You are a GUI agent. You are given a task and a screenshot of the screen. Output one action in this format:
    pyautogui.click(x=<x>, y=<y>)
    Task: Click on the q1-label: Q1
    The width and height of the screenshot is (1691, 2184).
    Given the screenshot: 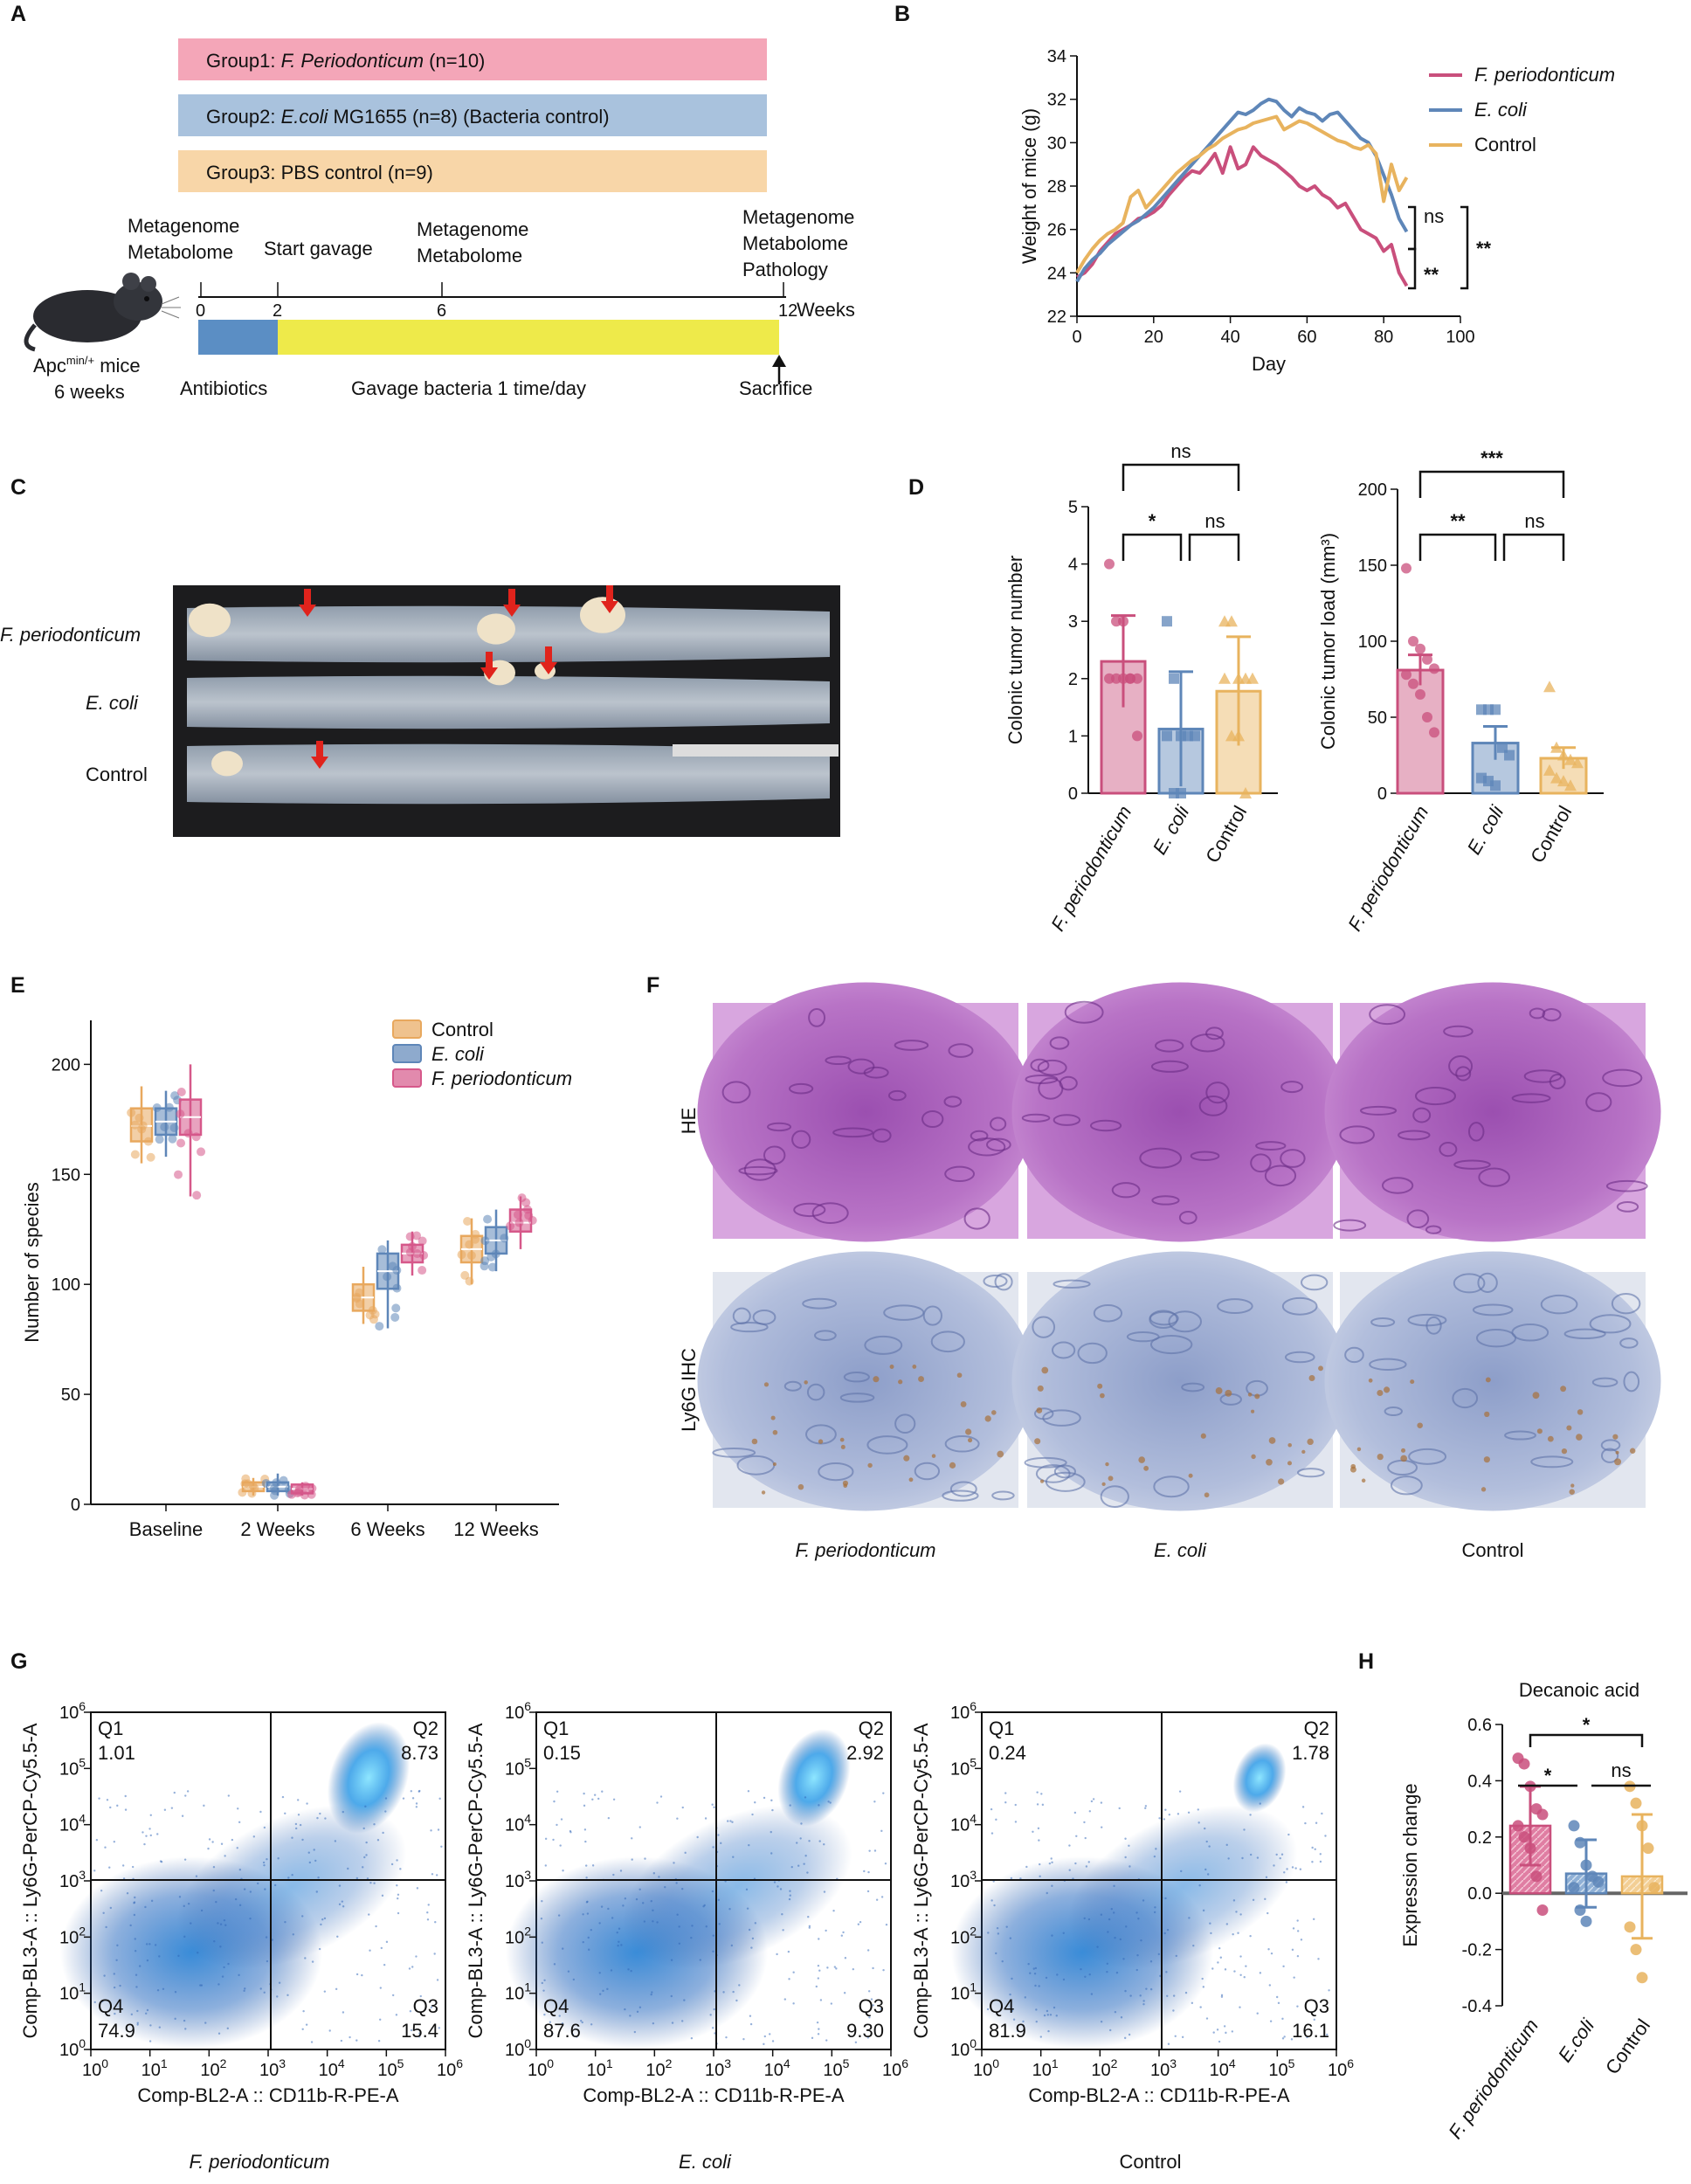 What is the action you would take?
    pyautogui.click(x=1001, y=1728)
    